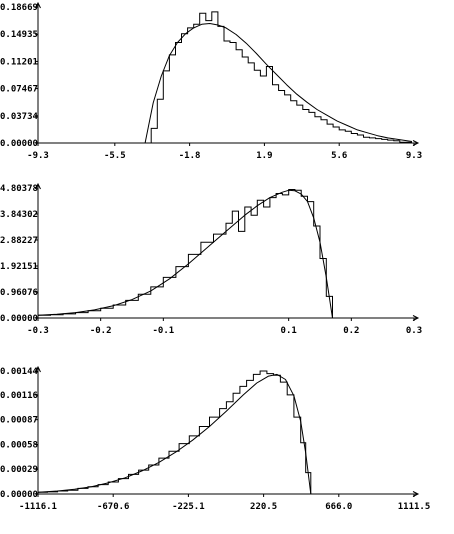 This screenshot has height=534, width=454. I want to click on y-tick-label: 2.88227, so click(19, 241).